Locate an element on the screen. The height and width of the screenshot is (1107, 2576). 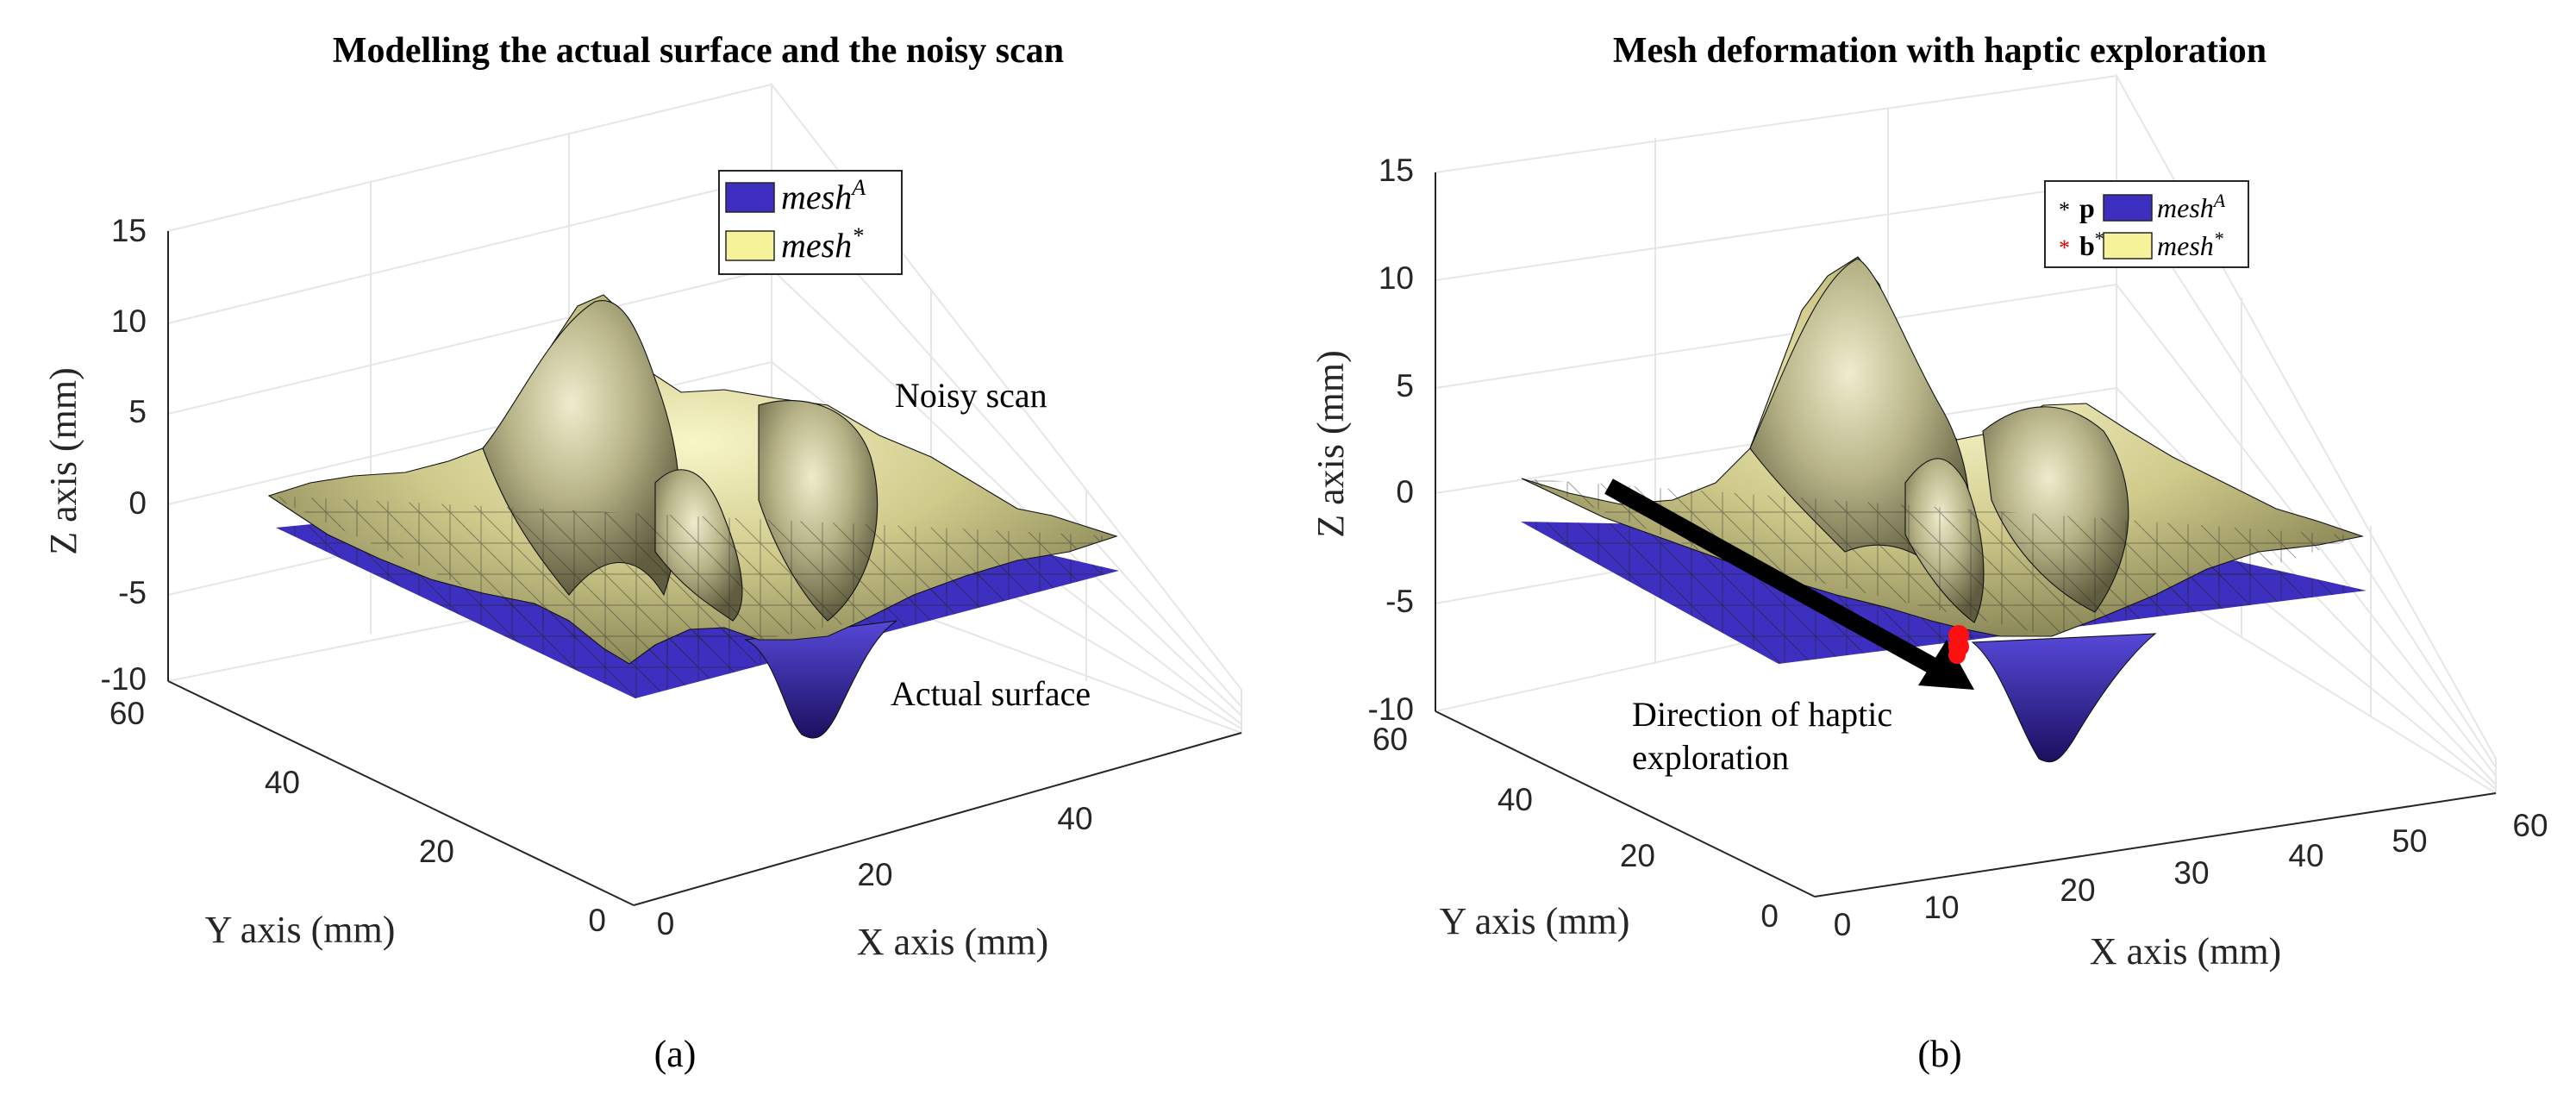
panel-a-x-ticks: 0 20 40 is located at coordinates (875, 871).